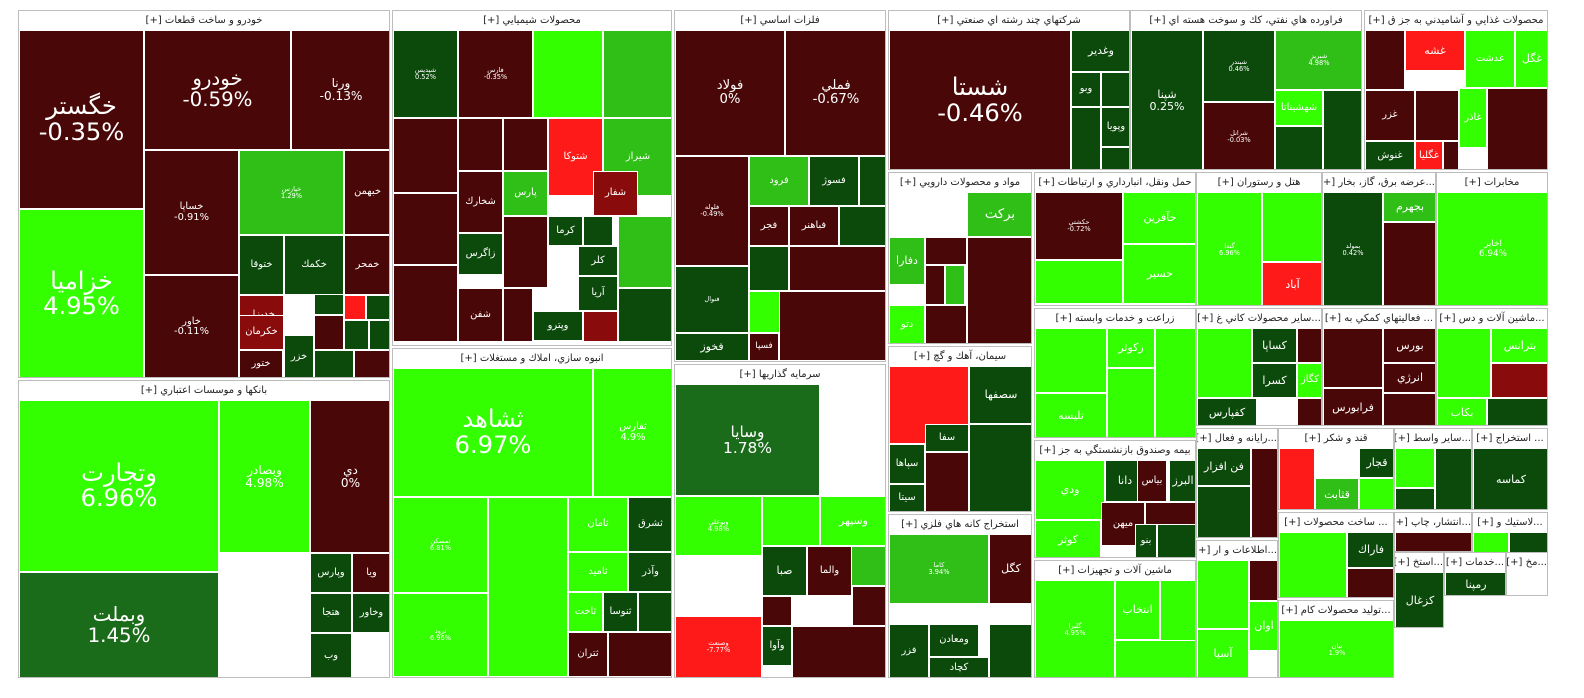 This screenshot has height=698, width=1584. Describe the element at coordinates (1337, 493) in the screenshot. I see `stock-tile-قثابت: قثابت` at that location.